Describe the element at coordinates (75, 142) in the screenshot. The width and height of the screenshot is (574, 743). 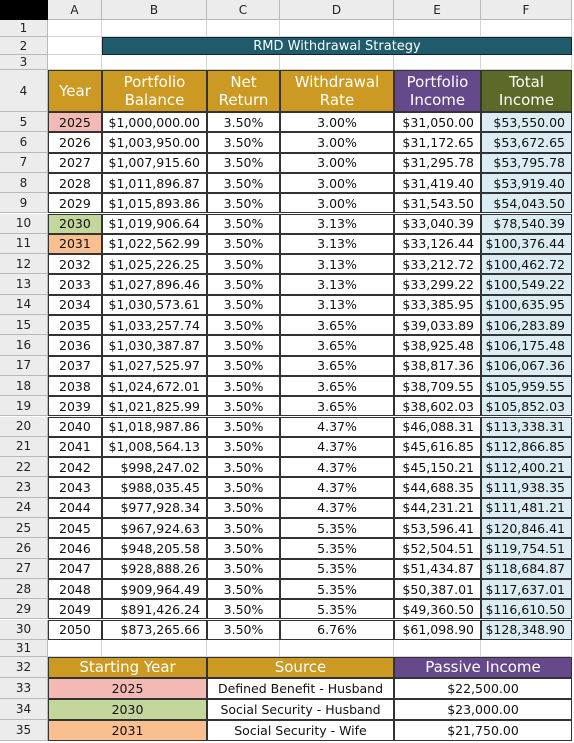
I see `table-cell: 2026` at that location.